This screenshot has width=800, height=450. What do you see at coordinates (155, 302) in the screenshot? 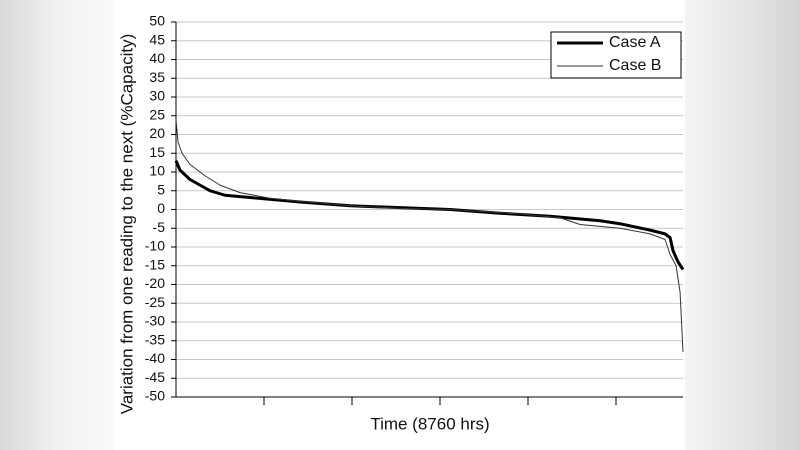
I see `y-tick-label: -25` at bounding box center [155, 302].